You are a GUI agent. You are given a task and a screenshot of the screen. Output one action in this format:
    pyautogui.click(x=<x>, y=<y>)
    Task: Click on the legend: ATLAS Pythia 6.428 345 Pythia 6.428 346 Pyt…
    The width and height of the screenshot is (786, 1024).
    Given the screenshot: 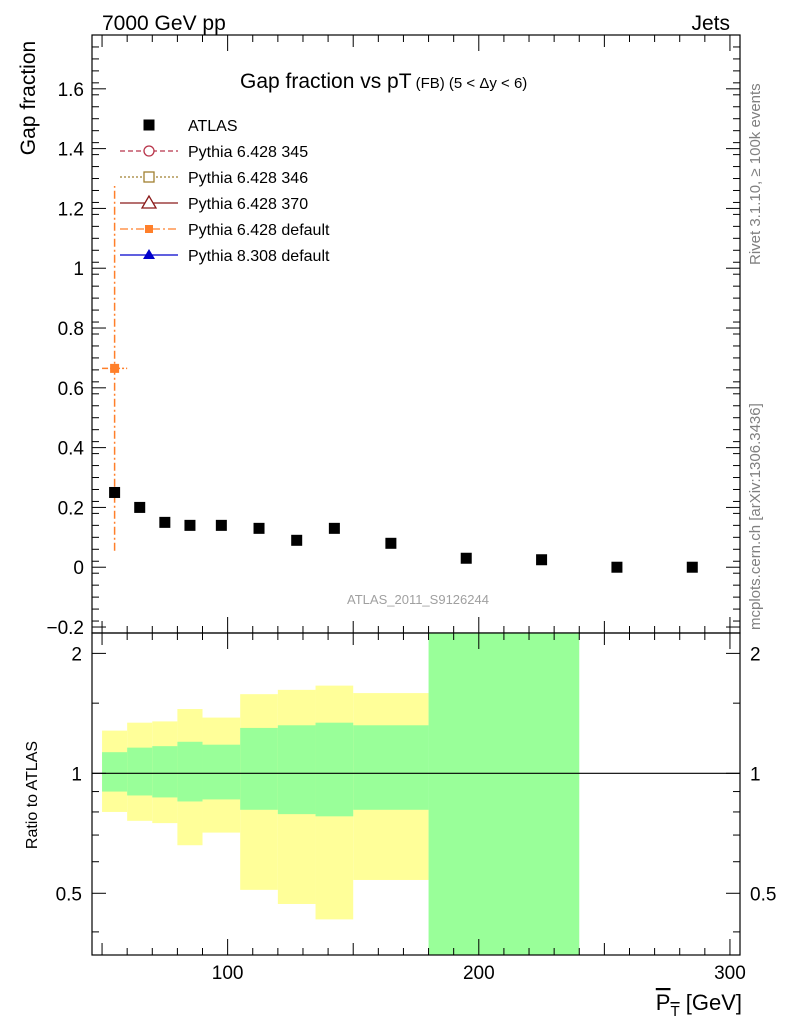 What is the action you would take?
    pyautogui.click(x=225, y=191)
    